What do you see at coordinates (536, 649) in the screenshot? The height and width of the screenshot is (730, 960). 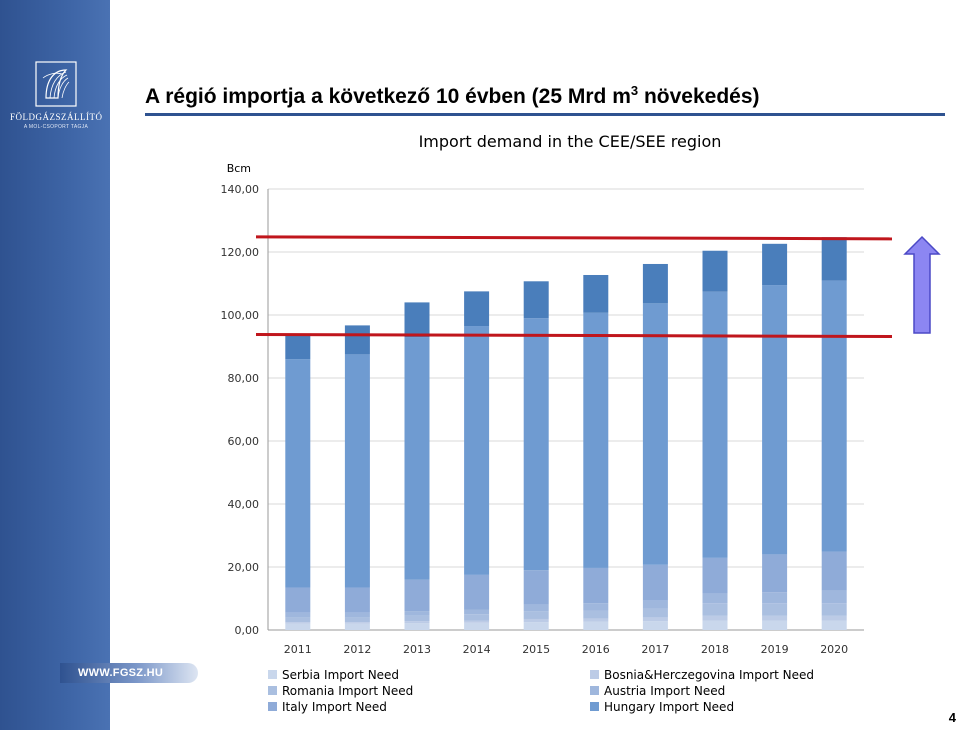 I see `x-tick-label: 2015` at bounding box center [536, 649].